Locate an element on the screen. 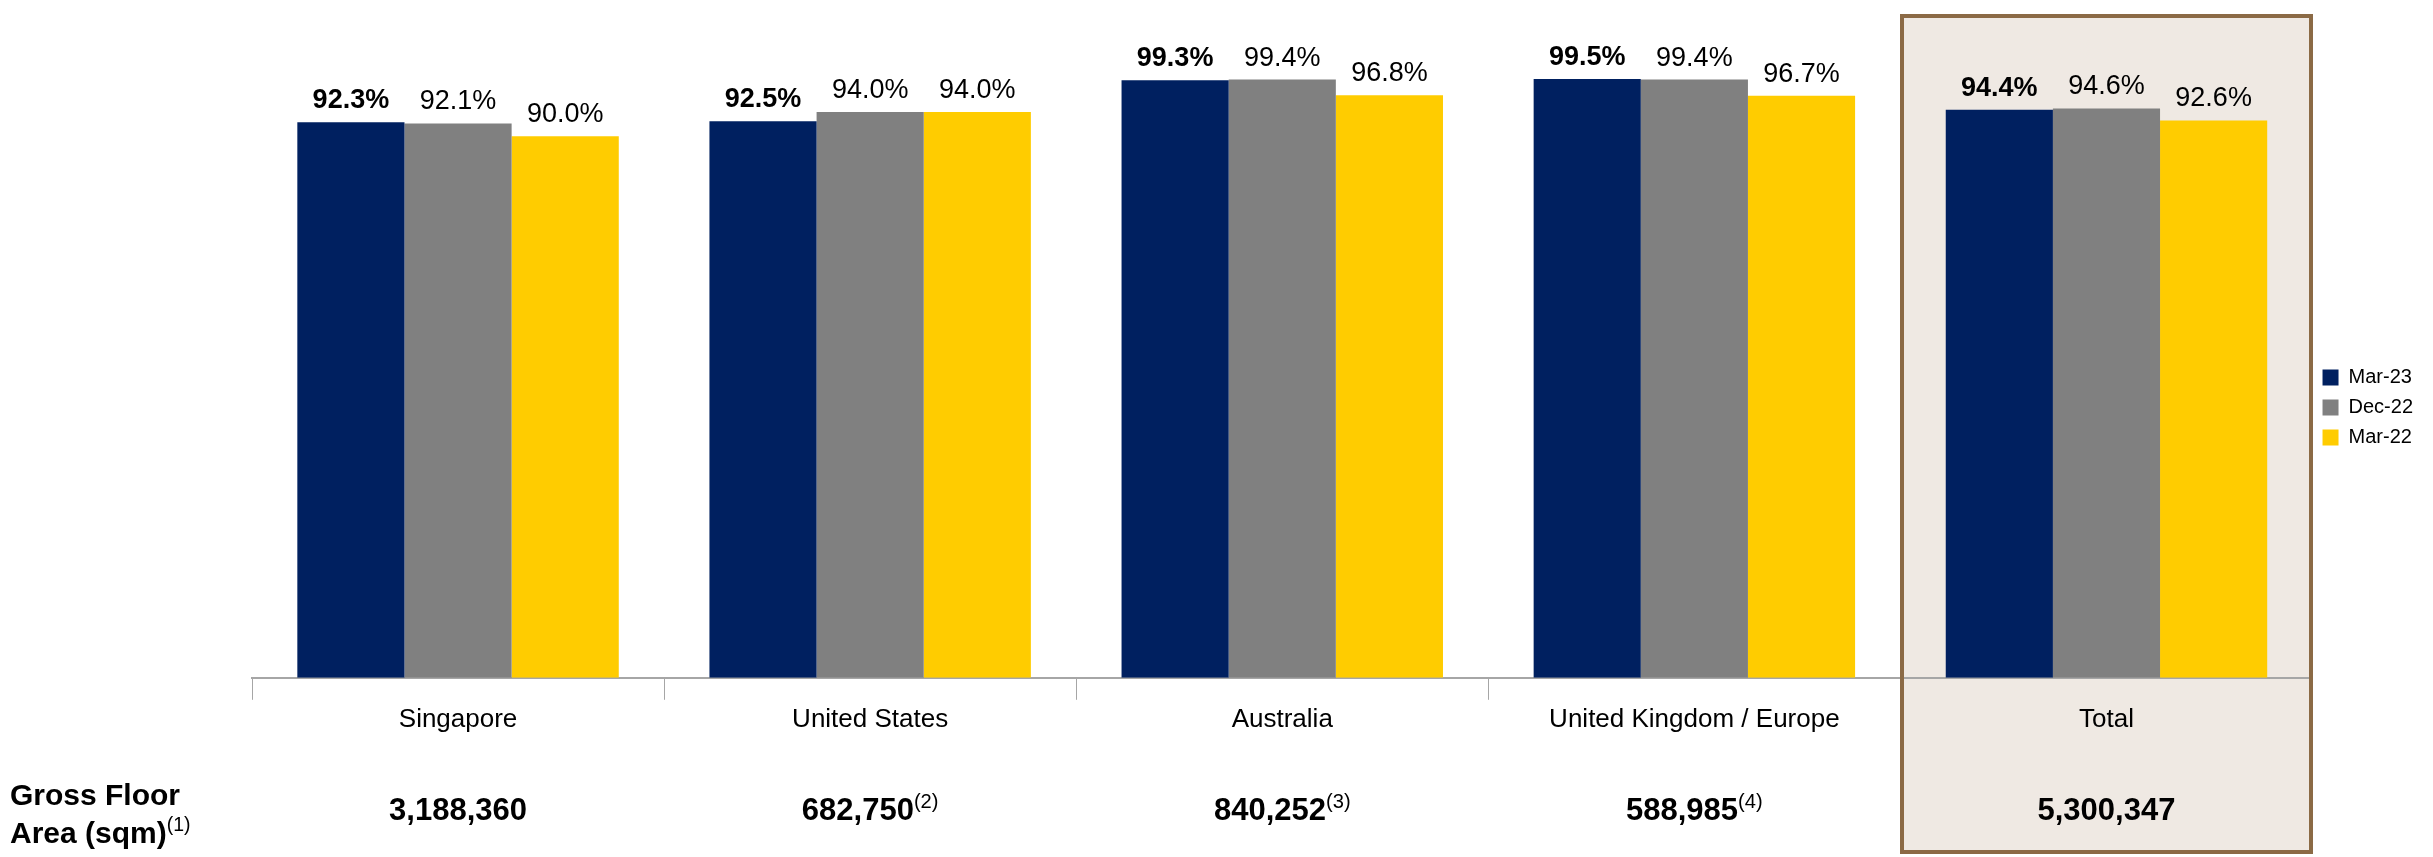 This screenshot has height=857, width=2433. data-label: 99.5% is located at coordinates (1587, 55).